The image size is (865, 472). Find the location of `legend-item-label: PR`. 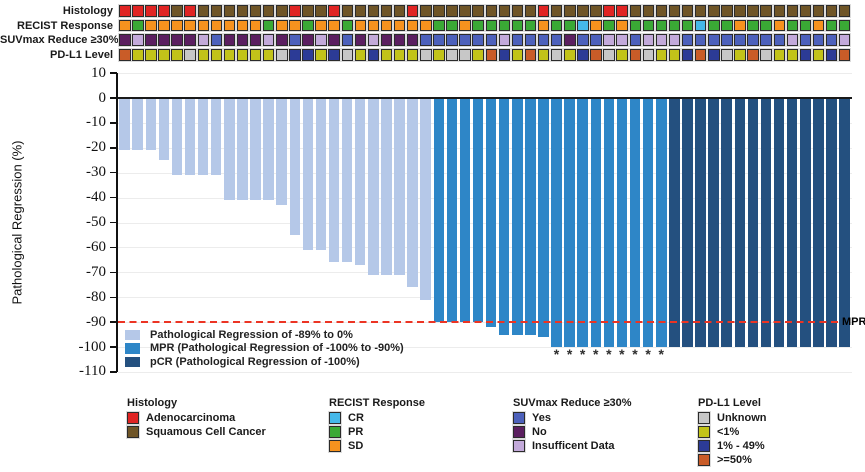

legend-item-label: PR is located at coordinates (356, 431).